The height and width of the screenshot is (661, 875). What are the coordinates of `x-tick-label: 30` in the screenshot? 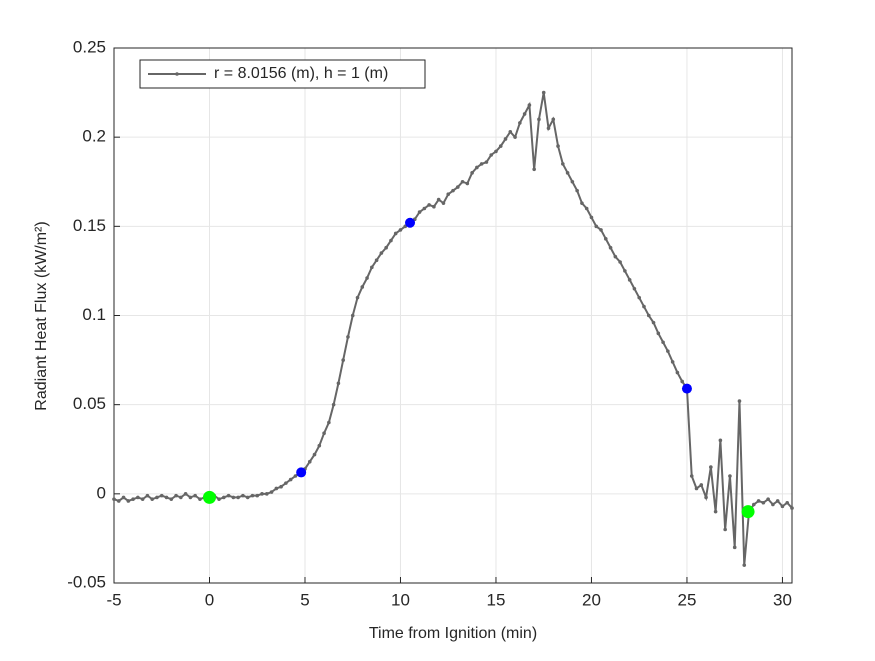 It's located at (782, 599).